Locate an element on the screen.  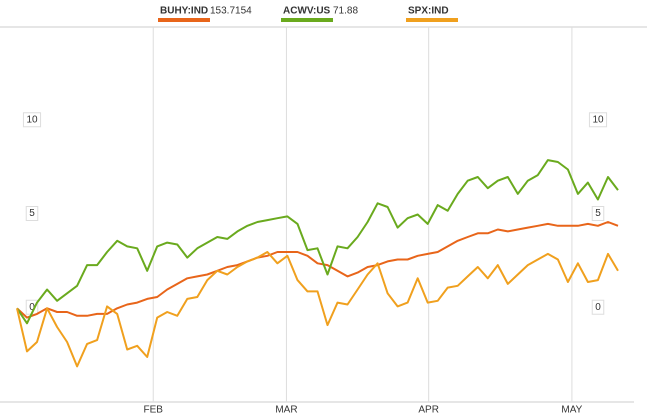
x-tick-label: FEB is located at coordinates (153, 410).